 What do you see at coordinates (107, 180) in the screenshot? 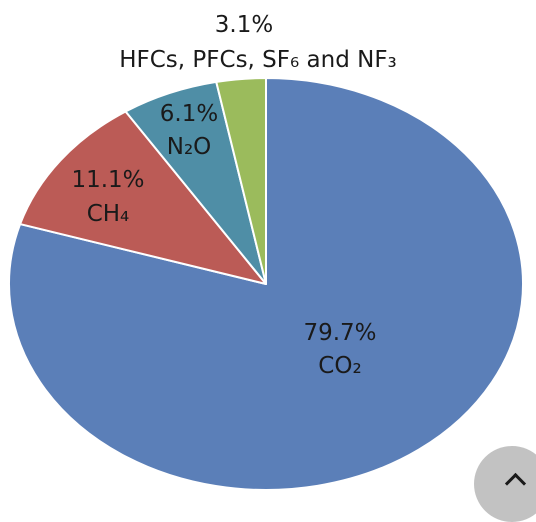
I see `slice-label-percent-ch4: 11.1%` at bounding box center [107, 180].